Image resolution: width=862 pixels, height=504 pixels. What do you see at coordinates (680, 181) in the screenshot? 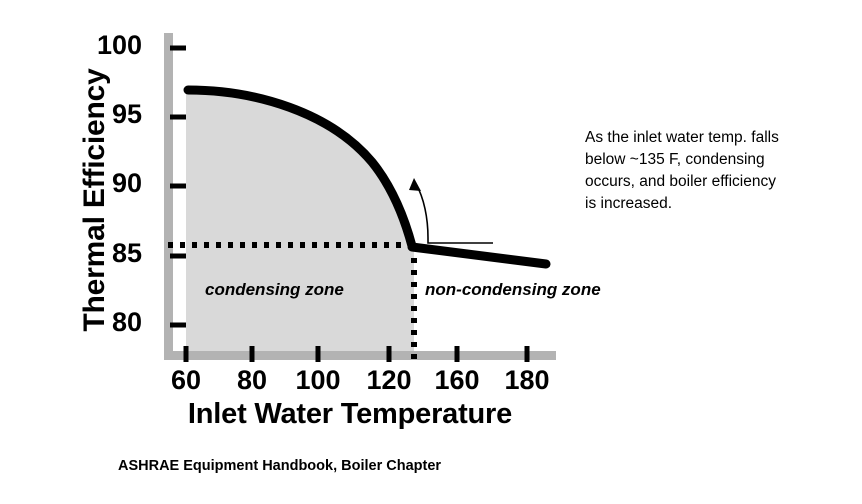
I see `annotation-line-3: occurs, and boiler efficiency` at bounding box center [680, 181].